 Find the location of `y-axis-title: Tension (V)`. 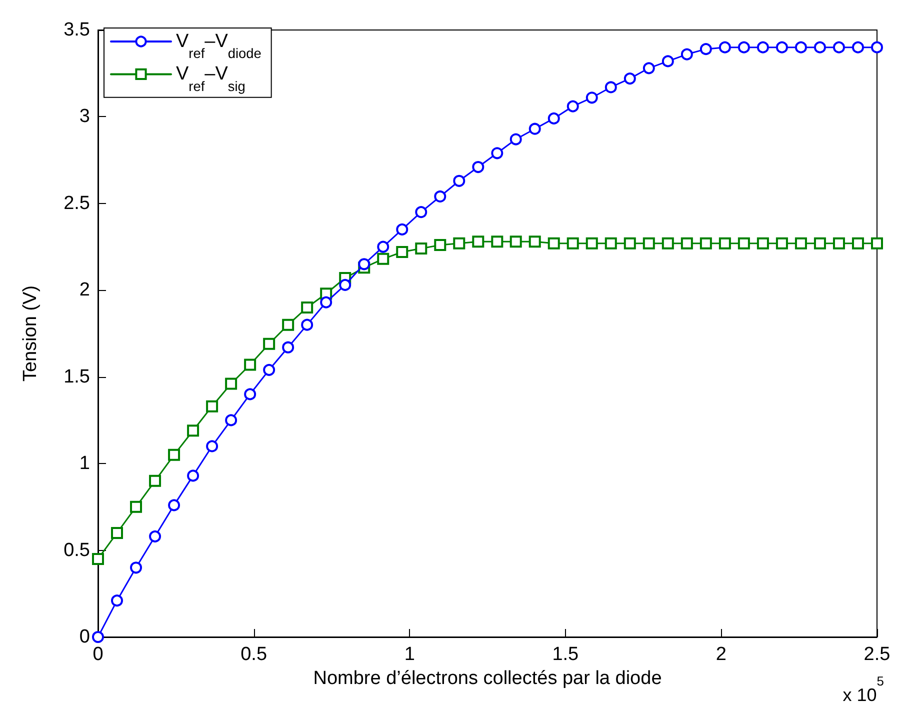

y-axis-title: Tension (V) is located at coordinates (30, 333).